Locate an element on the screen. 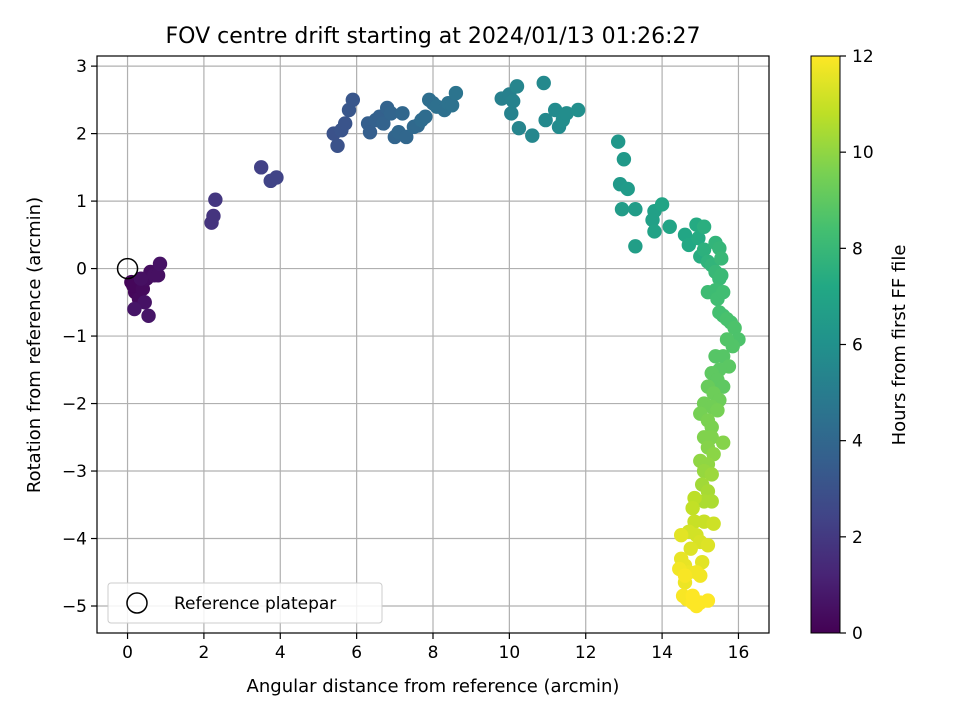 The image size is (960, 724). y-tick-label: 3 is located at coordinates (81, 67).